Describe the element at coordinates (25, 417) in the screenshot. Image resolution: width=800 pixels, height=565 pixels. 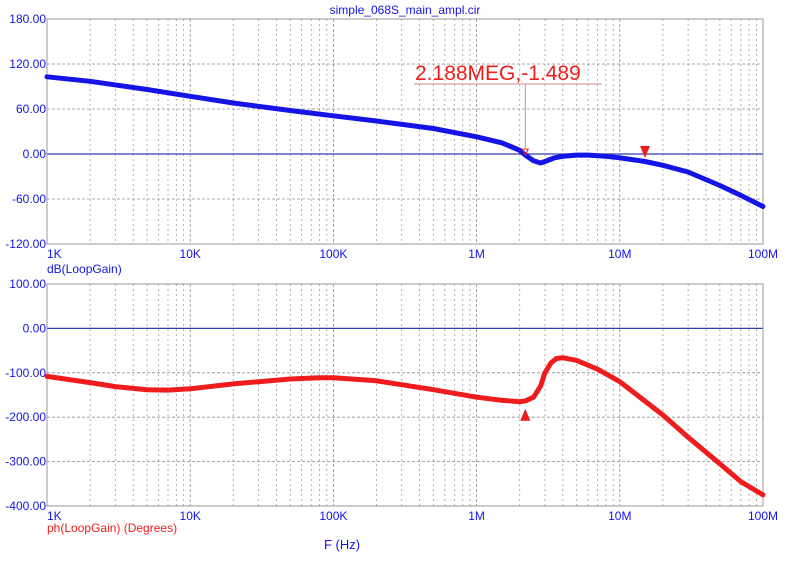
I see `y-tick-label: -200.00` at that location.